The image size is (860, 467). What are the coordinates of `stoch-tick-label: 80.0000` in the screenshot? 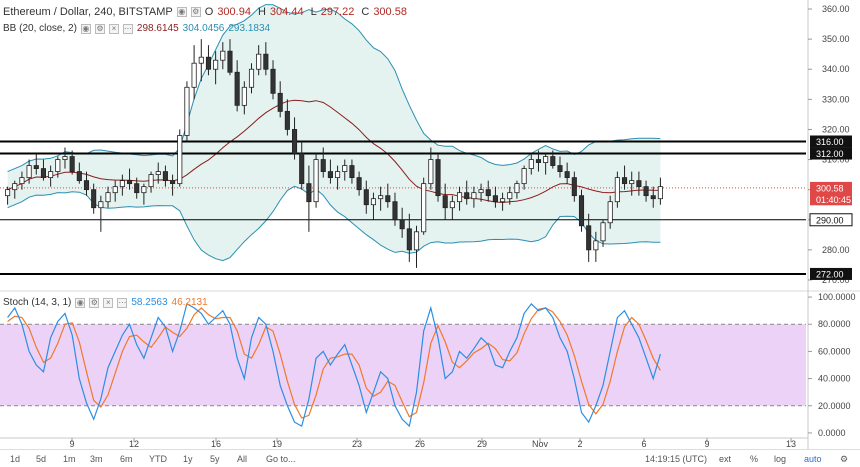 It's located at (834, 324).